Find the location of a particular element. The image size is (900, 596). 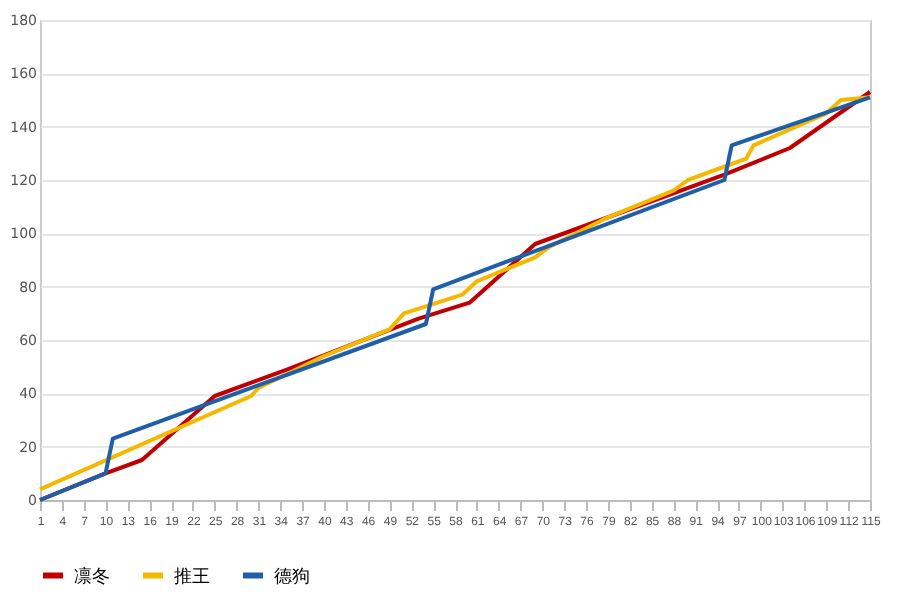

legend-label: 凛冬 is located at coordinates (92, 576).